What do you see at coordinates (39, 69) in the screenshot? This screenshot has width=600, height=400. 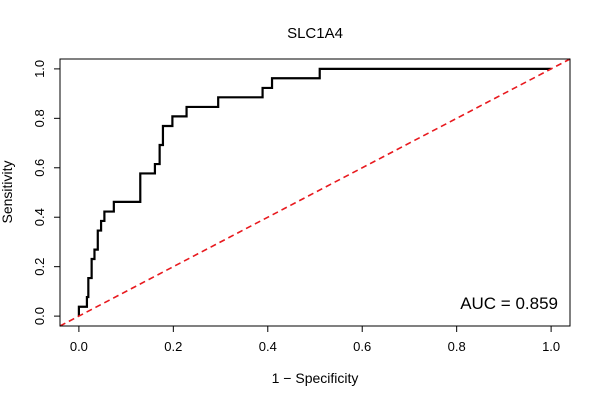 I see `y-tick-label: 1.0` at bounding box center [39, 69].